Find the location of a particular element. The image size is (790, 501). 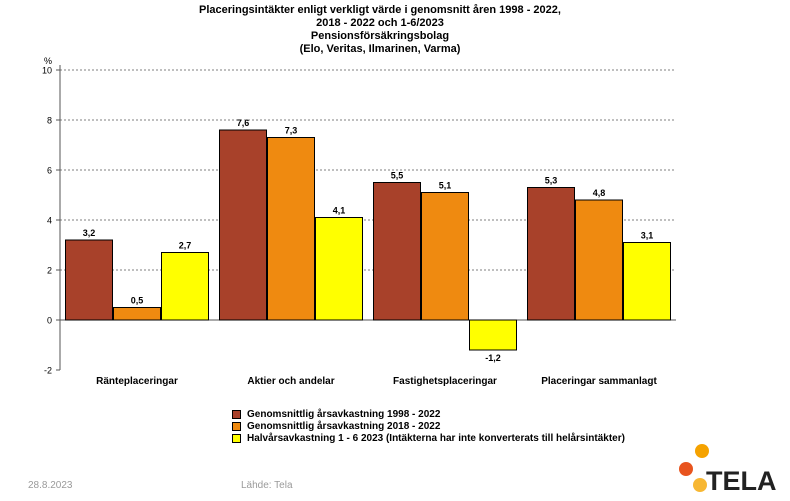

legend-label-1: Genomsnittlig årsavkastning 1998 - 2022 is located at coordinates (344, 414).